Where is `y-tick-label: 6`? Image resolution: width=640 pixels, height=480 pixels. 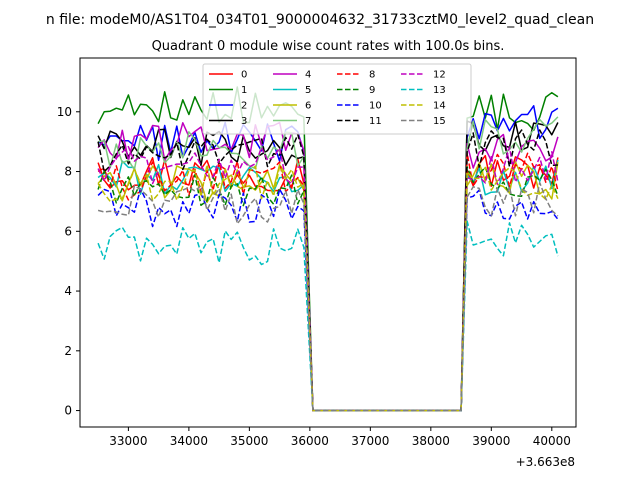 y-tick-label: 6 is located at coordinates (68, 231).